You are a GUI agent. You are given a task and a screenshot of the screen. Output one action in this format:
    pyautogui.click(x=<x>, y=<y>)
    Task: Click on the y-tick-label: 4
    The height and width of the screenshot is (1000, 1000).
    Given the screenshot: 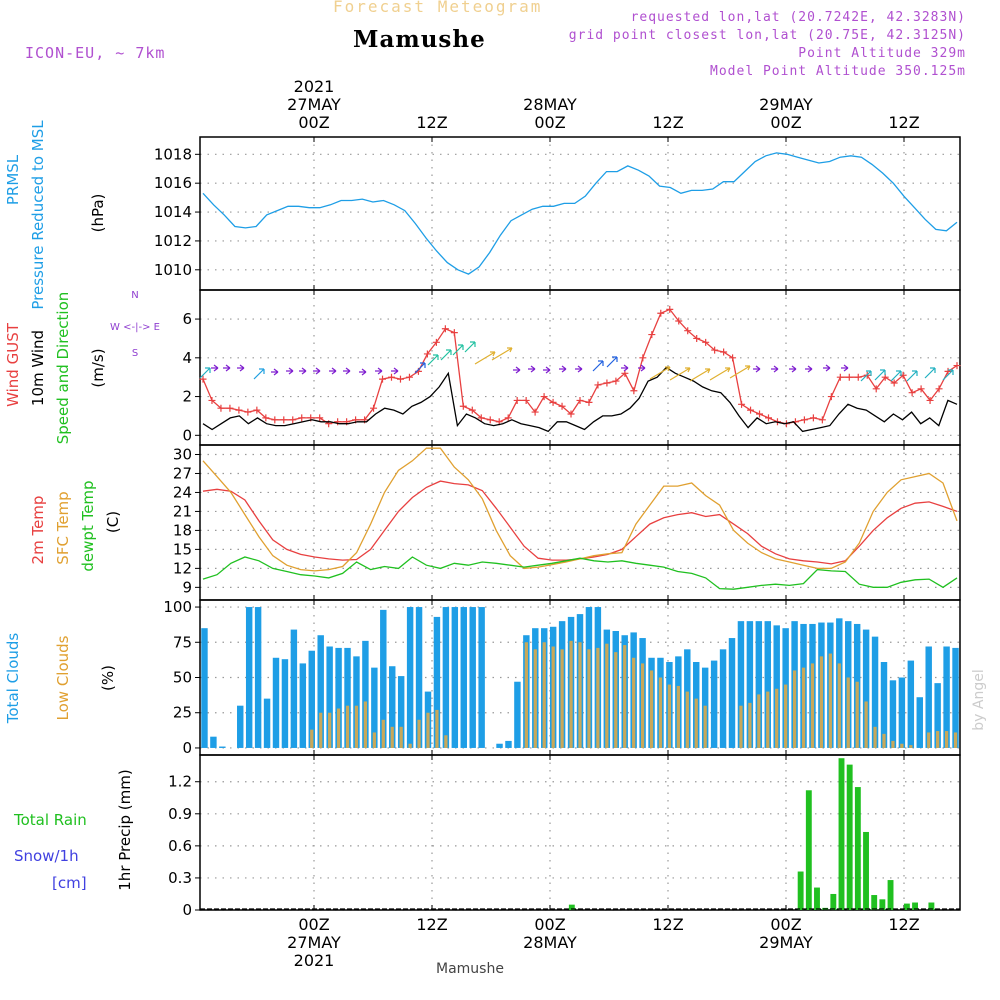 What is the action you would take?
    pyautogui.click(x=187, y=358)
    